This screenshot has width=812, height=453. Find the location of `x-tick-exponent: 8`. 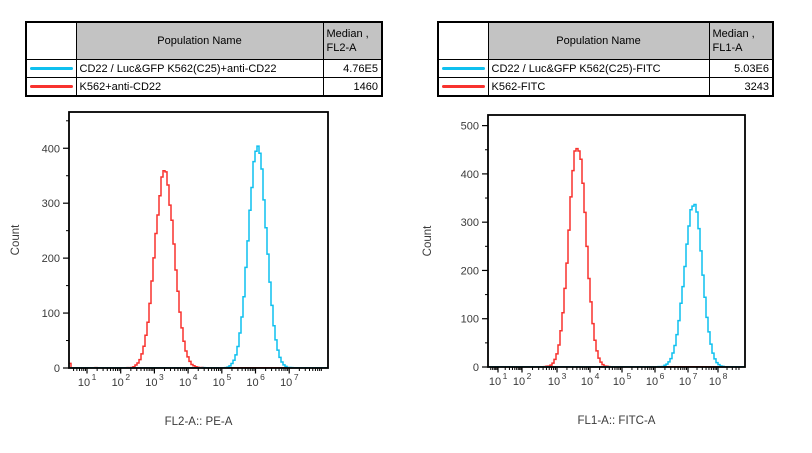

x-tick-exponent: 8 is located at coordinates (725, 376).